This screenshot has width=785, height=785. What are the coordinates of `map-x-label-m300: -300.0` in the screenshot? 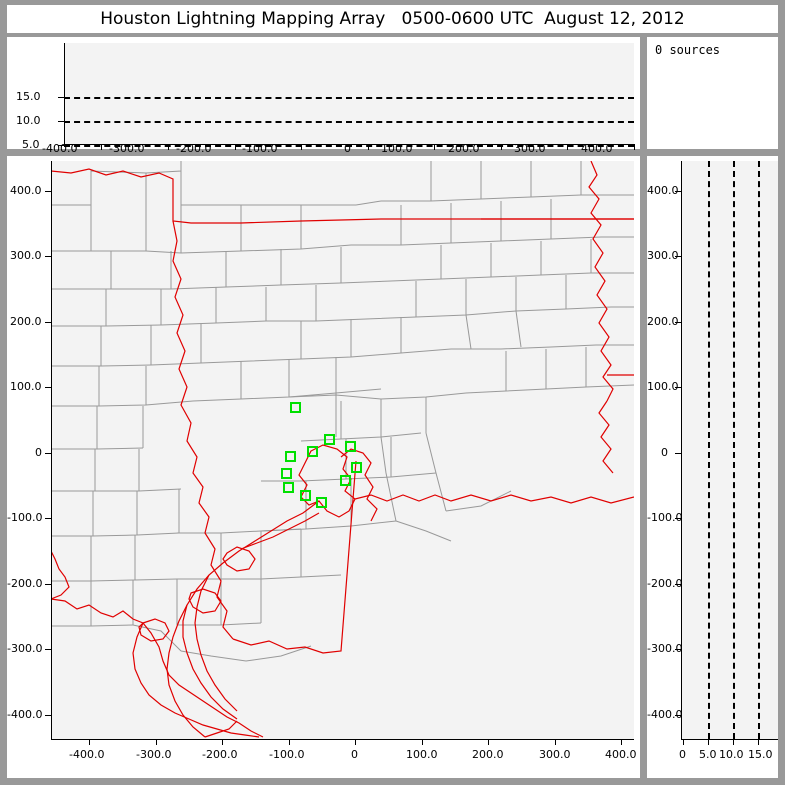 It's located at (154, 754).